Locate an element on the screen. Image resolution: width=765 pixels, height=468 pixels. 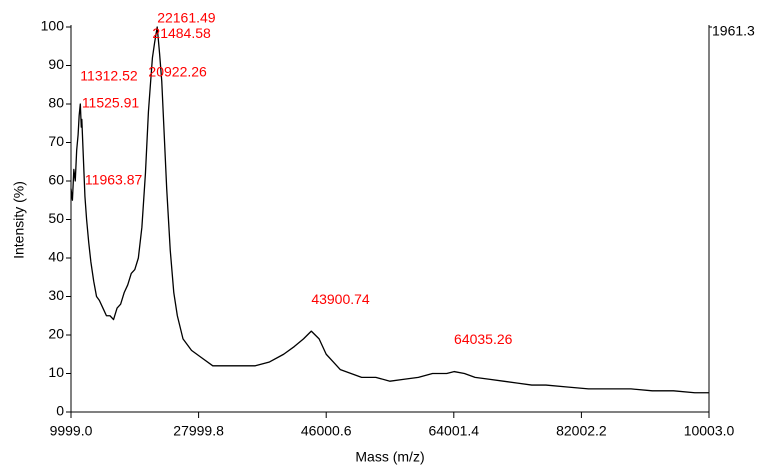
y-tick-label: 50 is located at coordinates (56, 218).